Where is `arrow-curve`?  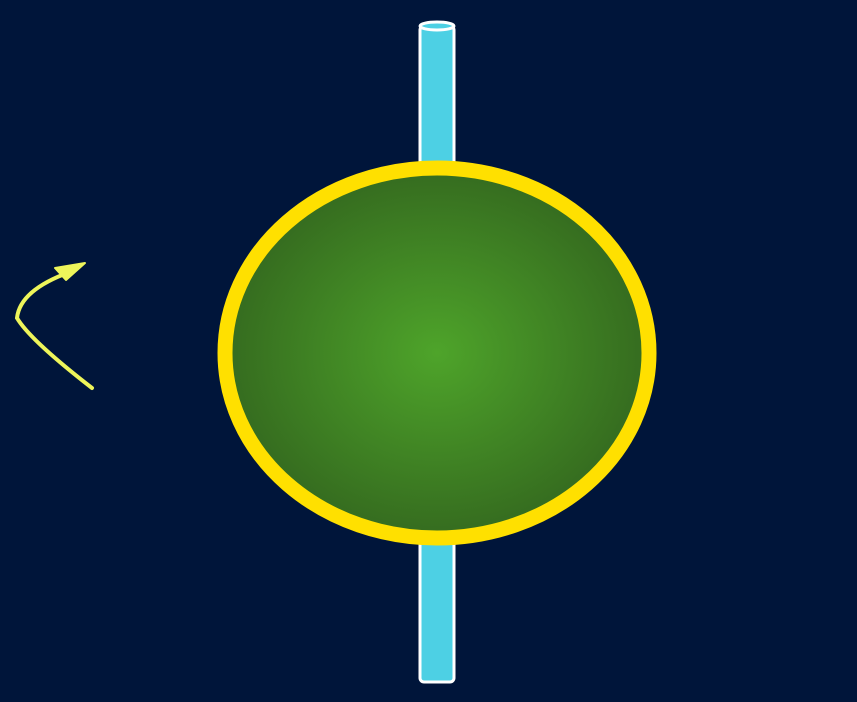 arrow-curve is located at coordinates (54, 330).